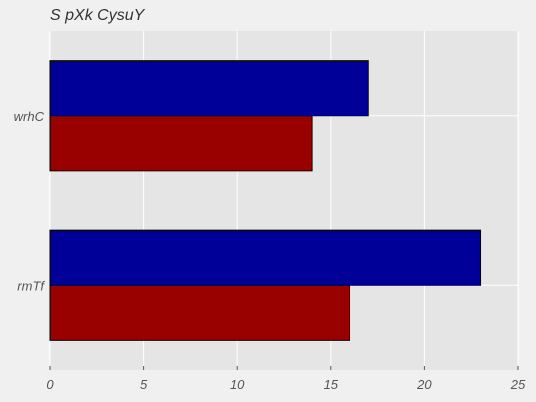 This screenshot has height=402, width=536. What do you see at coordinates (518, 384) in the screenshot?
I see `x-tick-label: 25` at bounding box center [518, 384].